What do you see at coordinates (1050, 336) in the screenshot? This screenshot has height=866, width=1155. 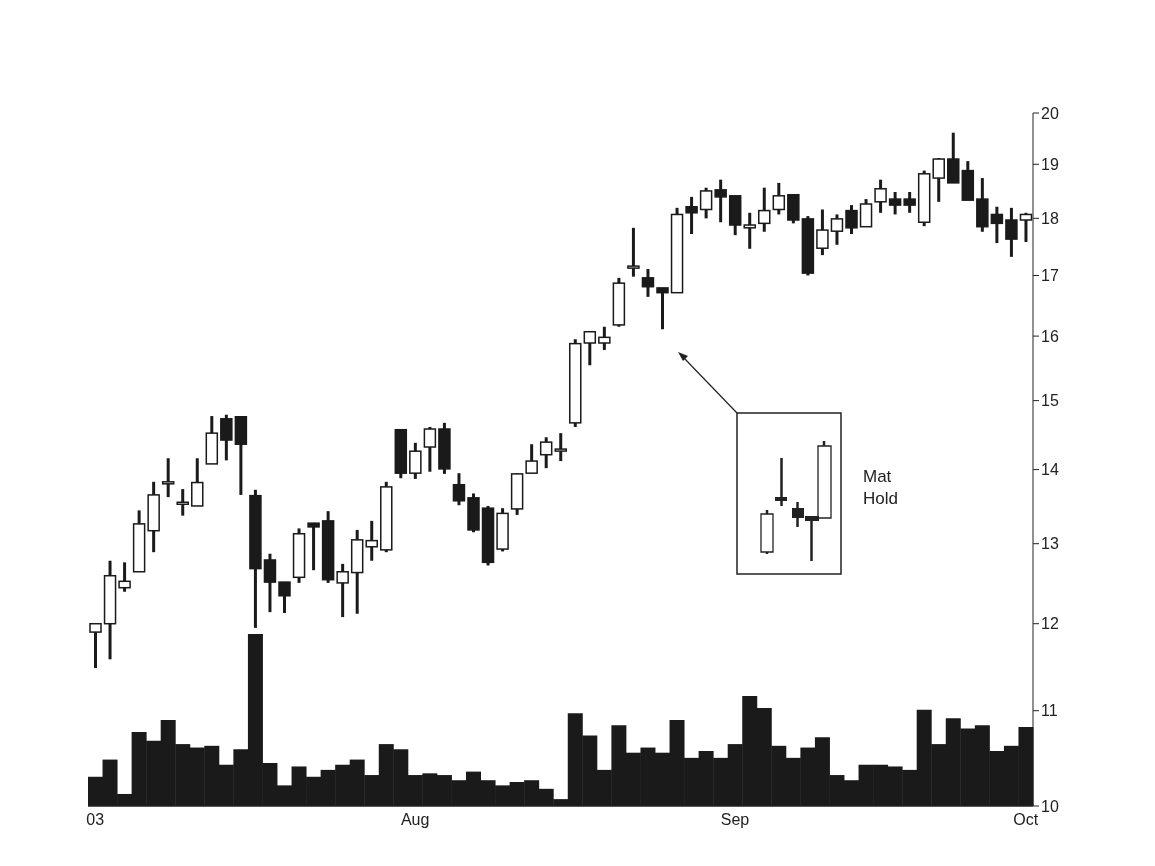 I see `y-tick-label: 16` at bounding box center [1050, 336].